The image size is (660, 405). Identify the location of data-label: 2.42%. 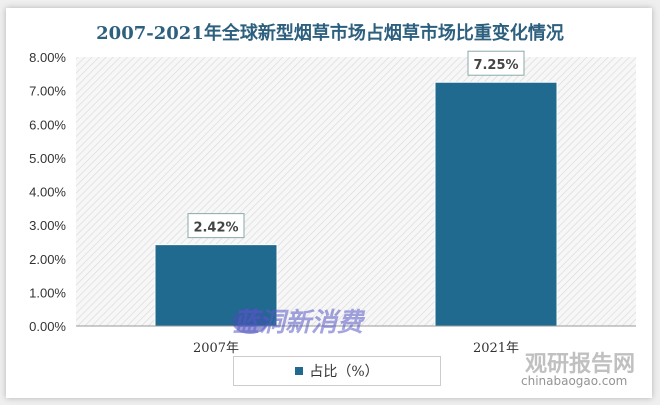
(215, 228).